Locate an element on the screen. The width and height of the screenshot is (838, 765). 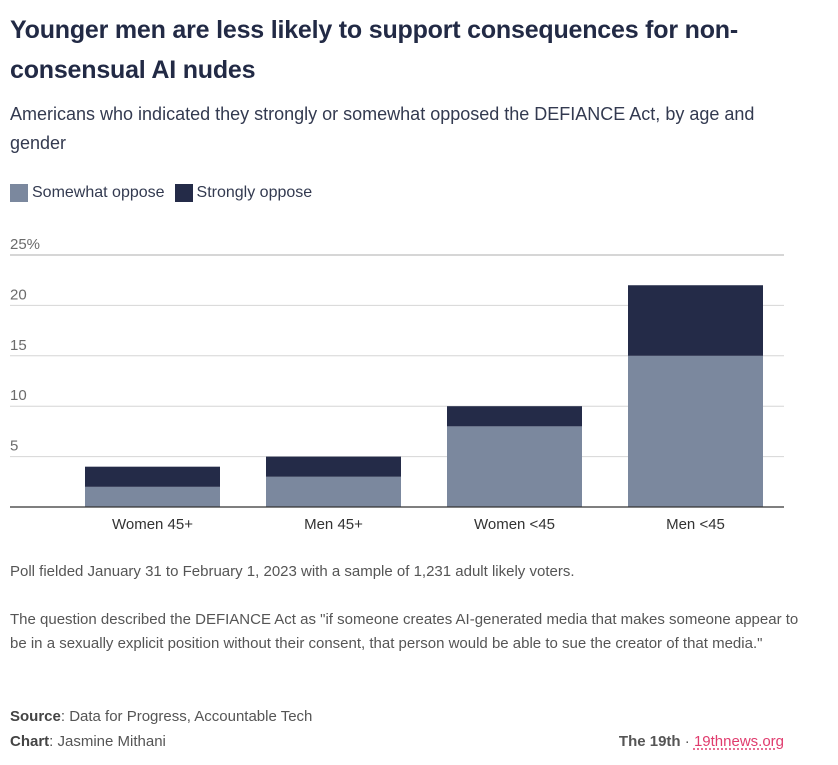
brand: The 19th · 19thnews.org is located at coordinates (701, 741).